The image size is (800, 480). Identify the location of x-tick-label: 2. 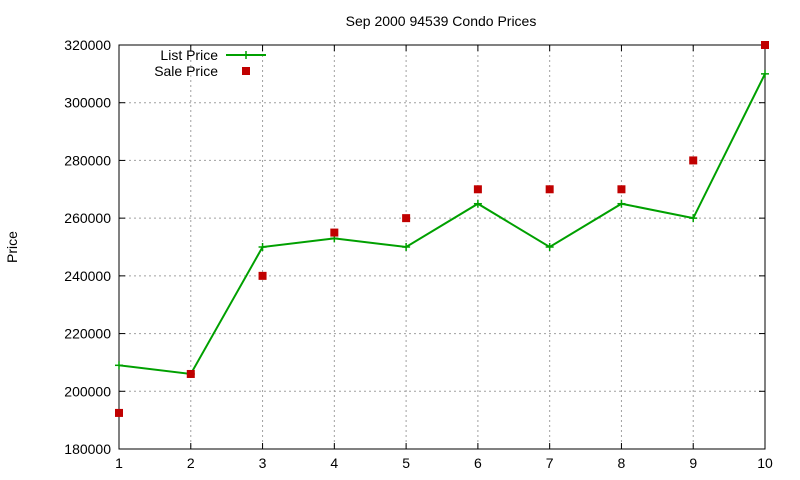
(191, 463).